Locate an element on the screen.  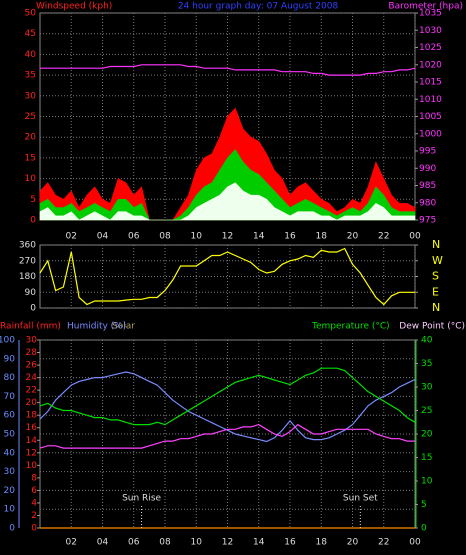
y3-tick-label: 26 is located at coordinates (32, 366).